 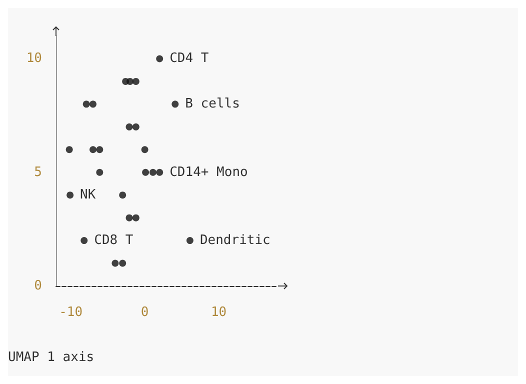 I want to click on annotation: CD14+ Mono, so click(x=209, y=172).